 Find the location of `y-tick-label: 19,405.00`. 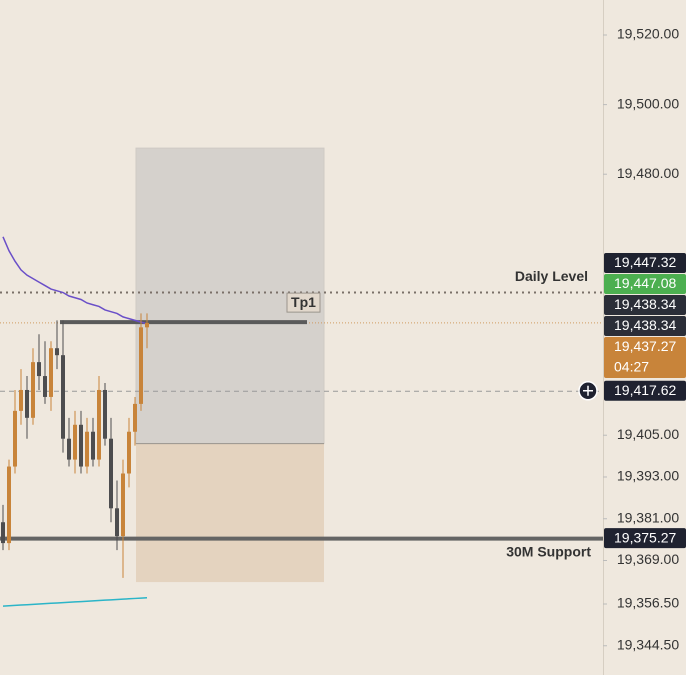

y-tick-label: 19,405.00 is located at coordinates (648, 434).